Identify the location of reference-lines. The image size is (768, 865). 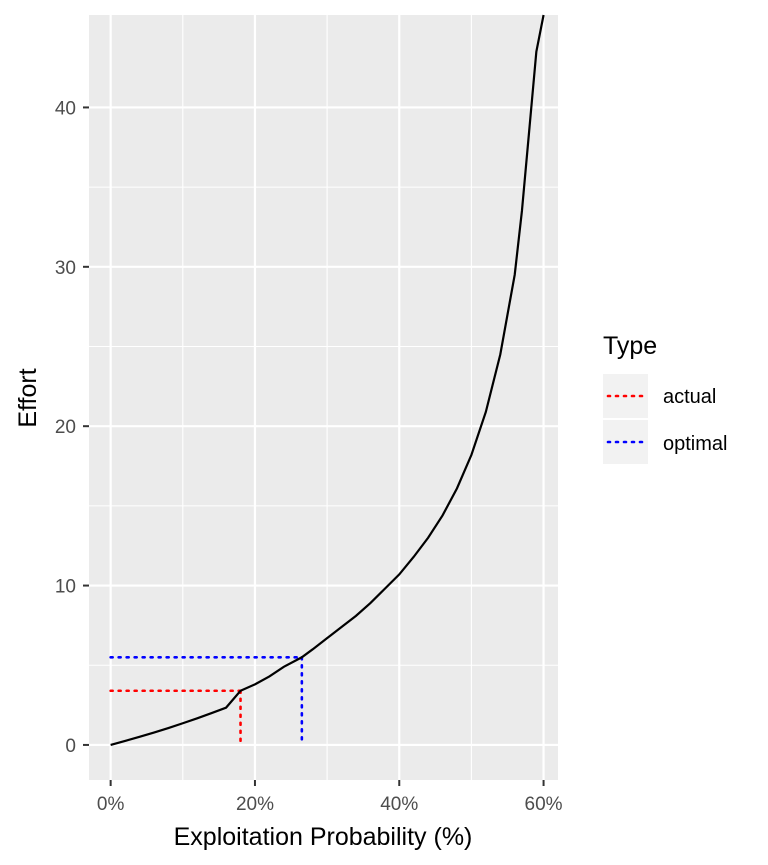
(206, 701).